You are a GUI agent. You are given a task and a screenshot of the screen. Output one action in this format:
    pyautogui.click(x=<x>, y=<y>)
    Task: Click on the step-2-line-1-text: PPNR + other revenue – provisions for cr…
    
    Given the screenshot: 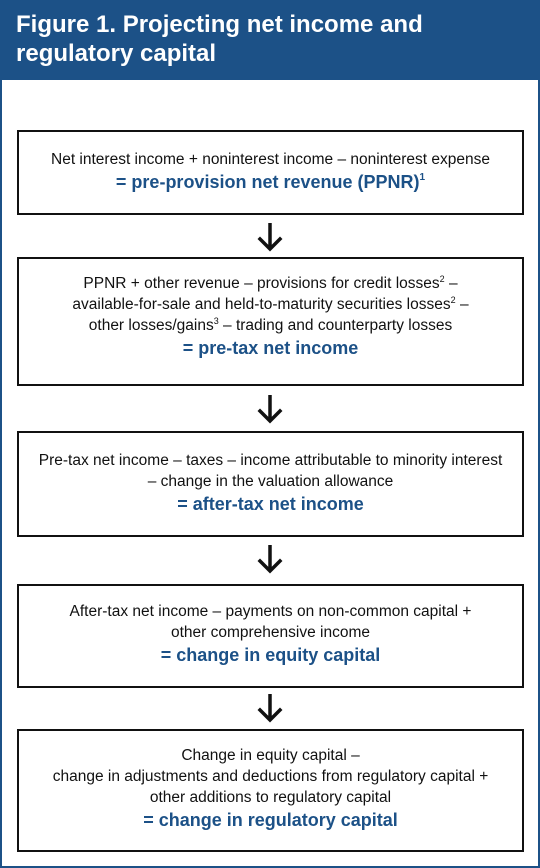 What is the action you would take?
    pyautogui.click(x=261, y=283)
    